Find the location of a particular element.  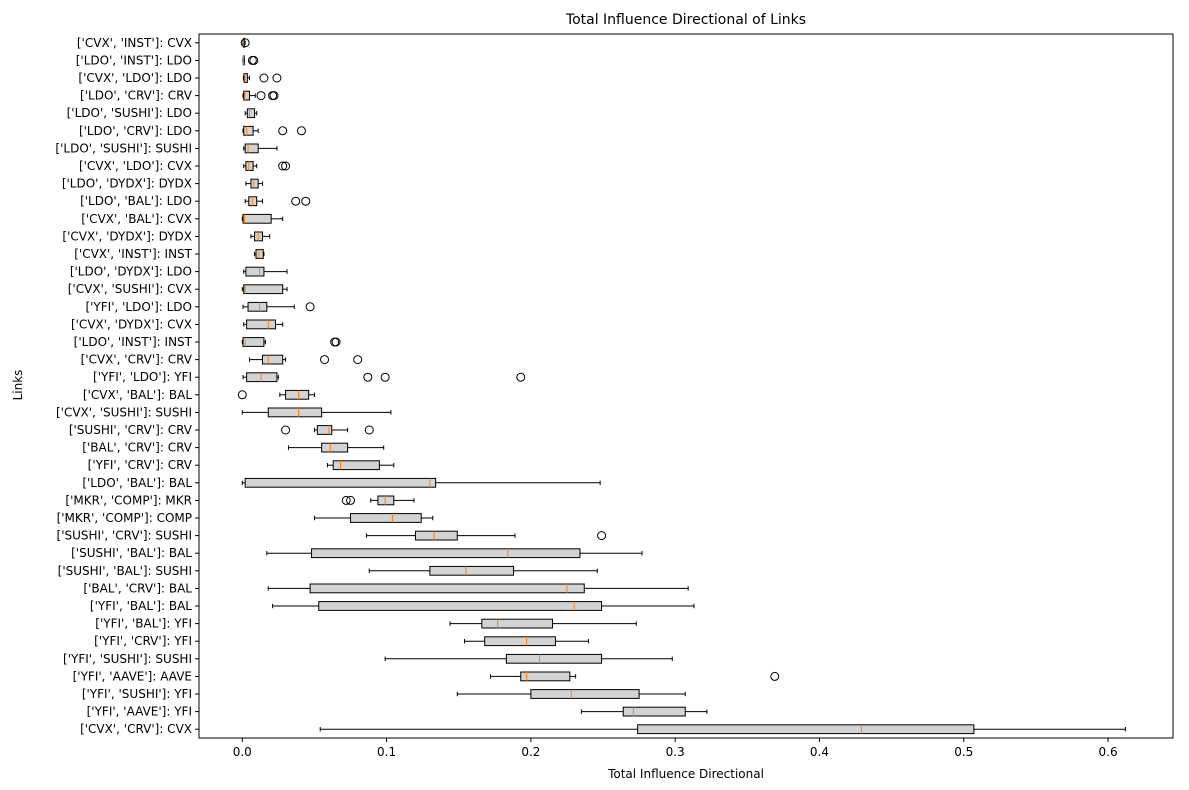

y-tick-label: ['YFI', 'CRV']: CRV is located at coordinates (140, 465).